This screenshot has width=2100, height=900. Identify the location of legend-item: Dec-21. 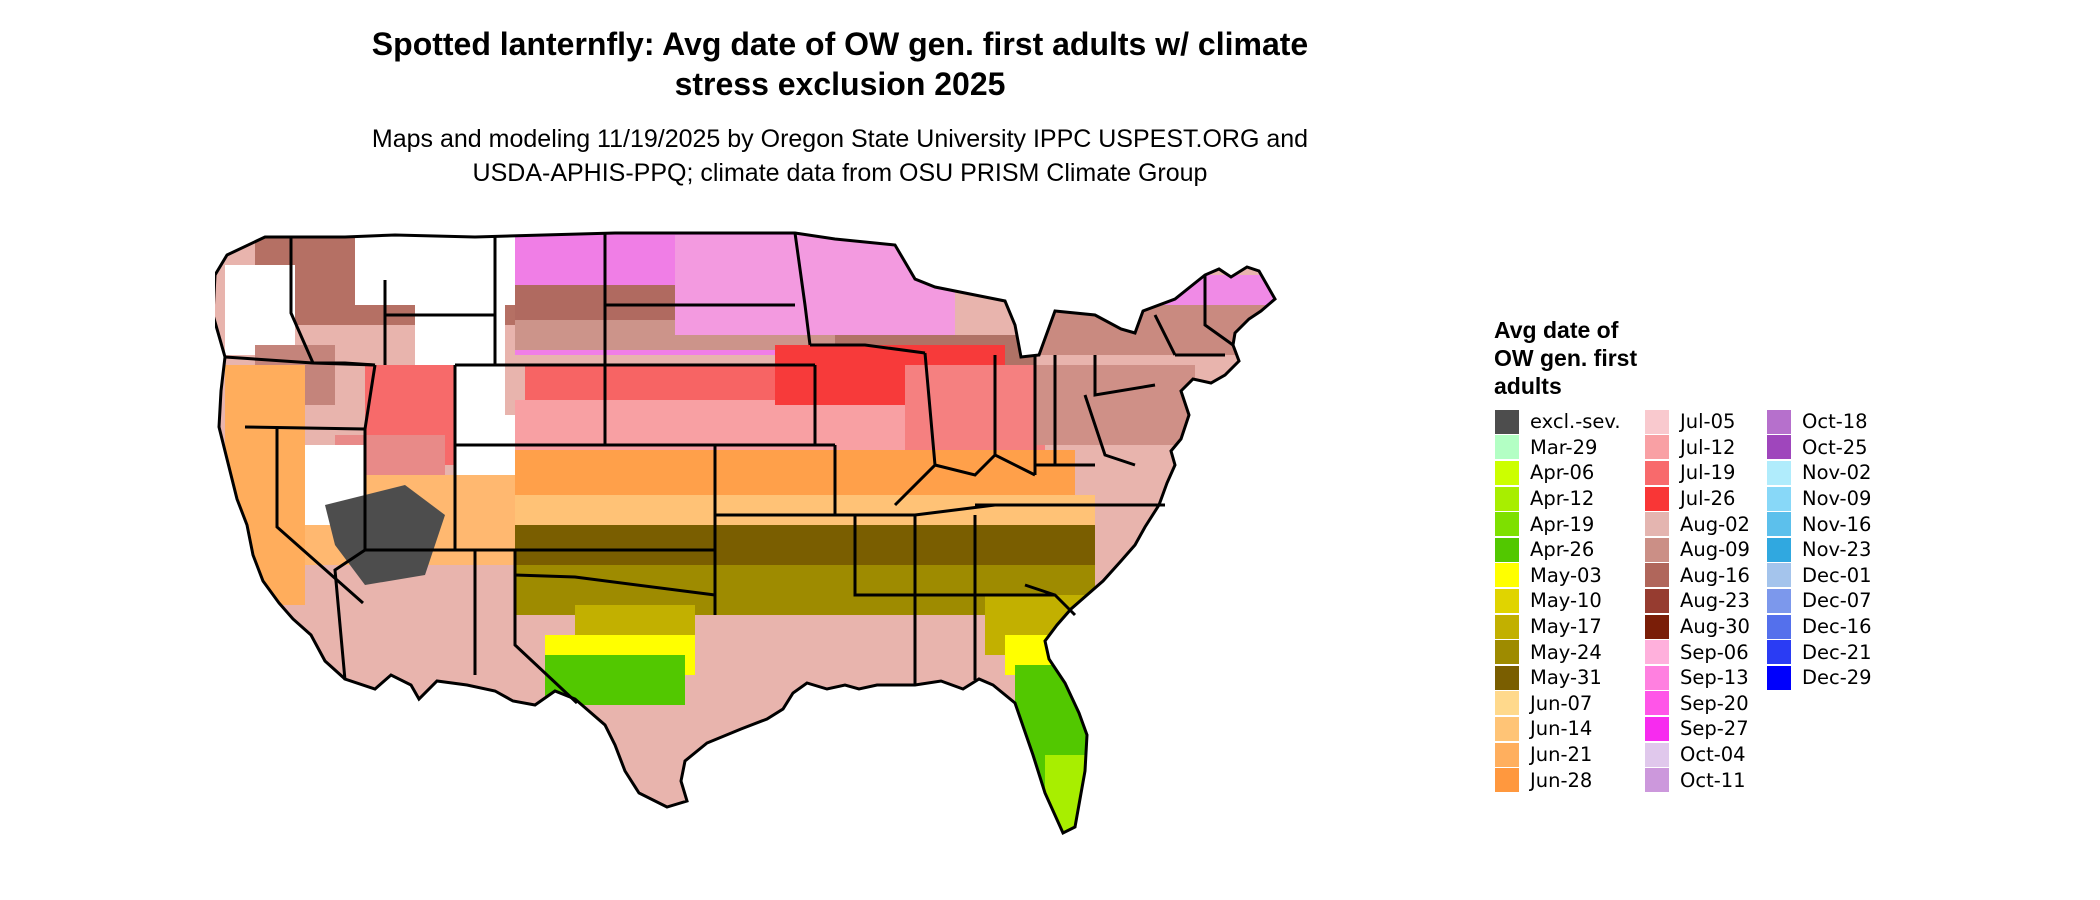
(1819, 652).